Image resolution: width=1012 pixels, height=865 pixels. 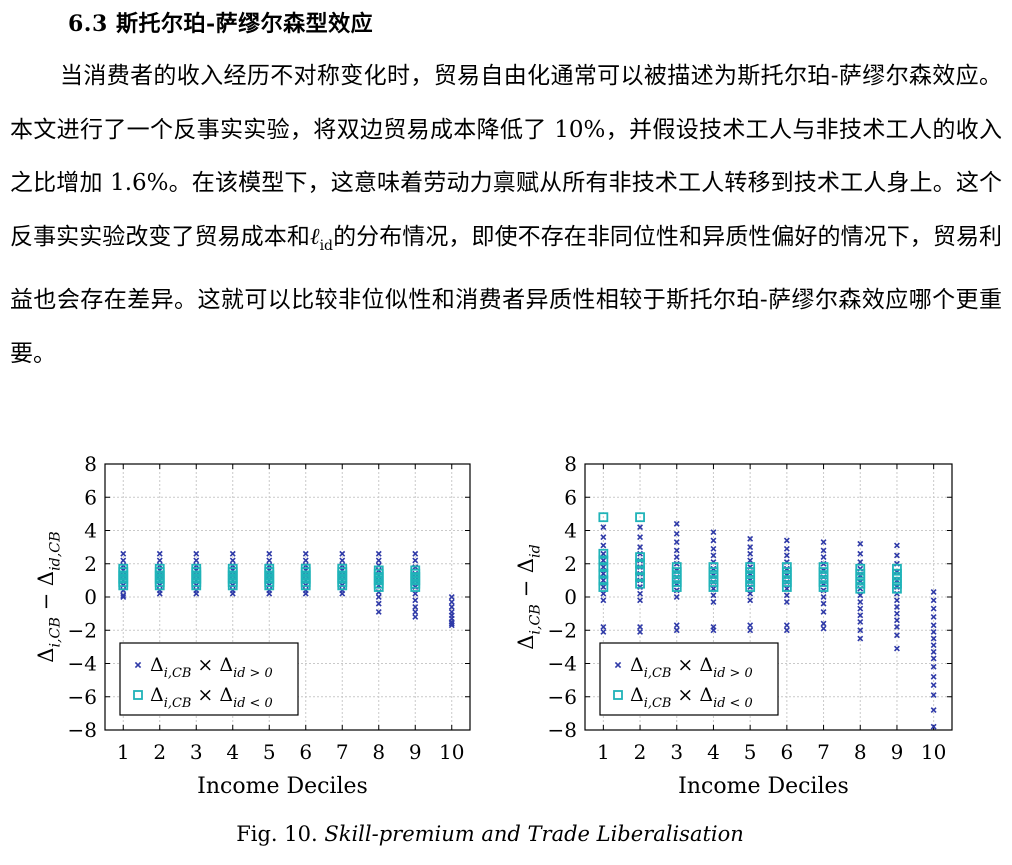 What do you see at coordinates (618, 695) in the screenshot?
I see `legend-marker-square` at bounding box center [618, 695].